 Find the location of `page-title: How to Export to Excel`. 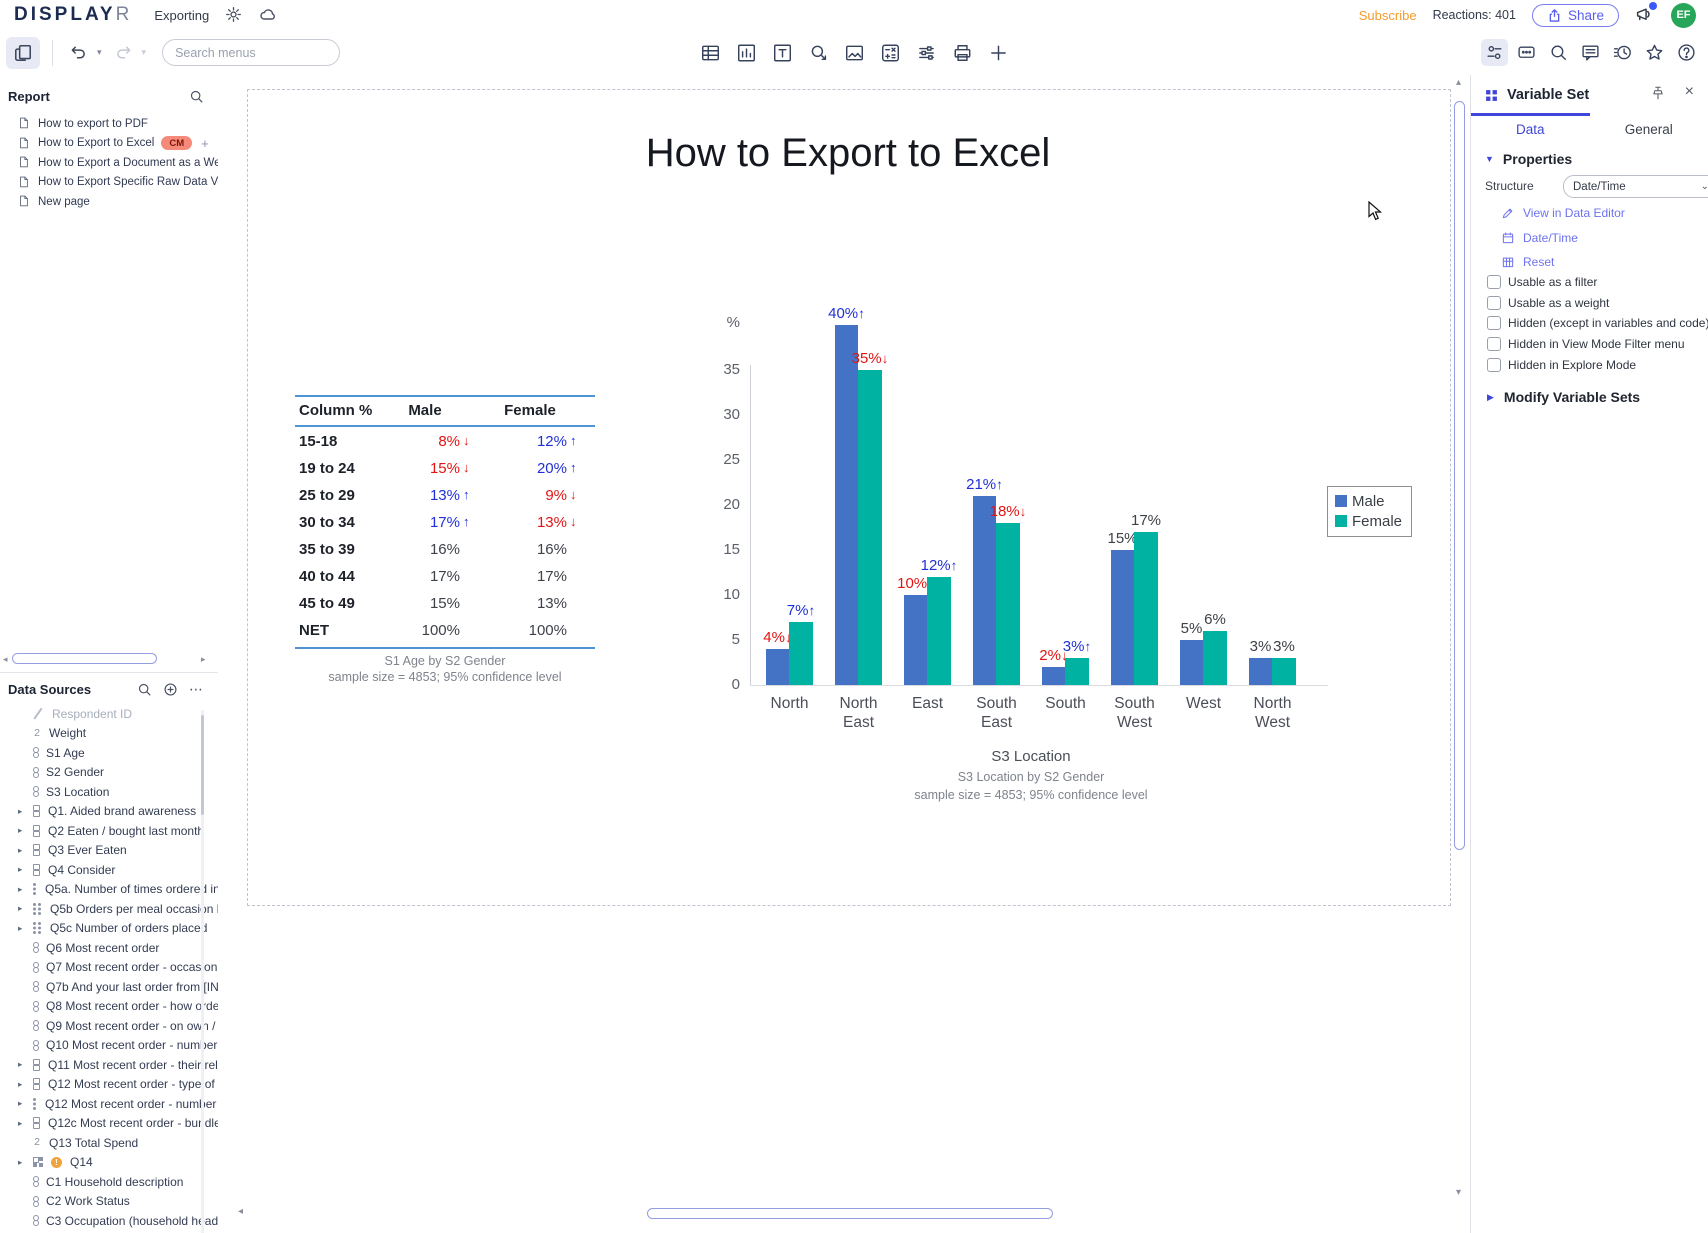

page-title: How to Export to Excel is located at coordinates (848, 153).